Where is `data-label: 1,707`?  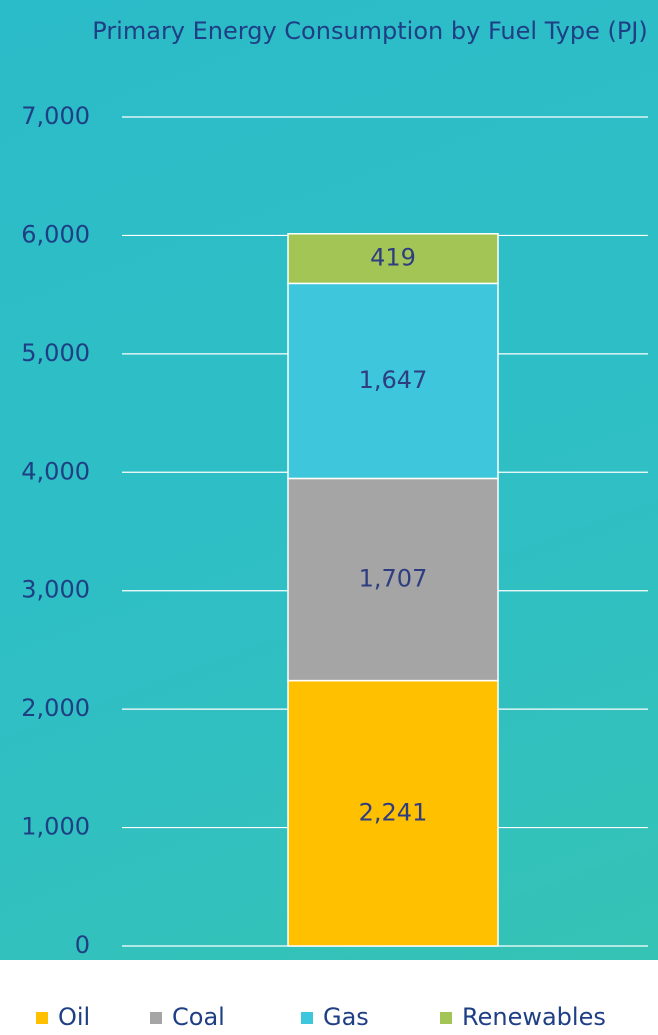
data-label: 1,707 is located at coordinates (393, 579).